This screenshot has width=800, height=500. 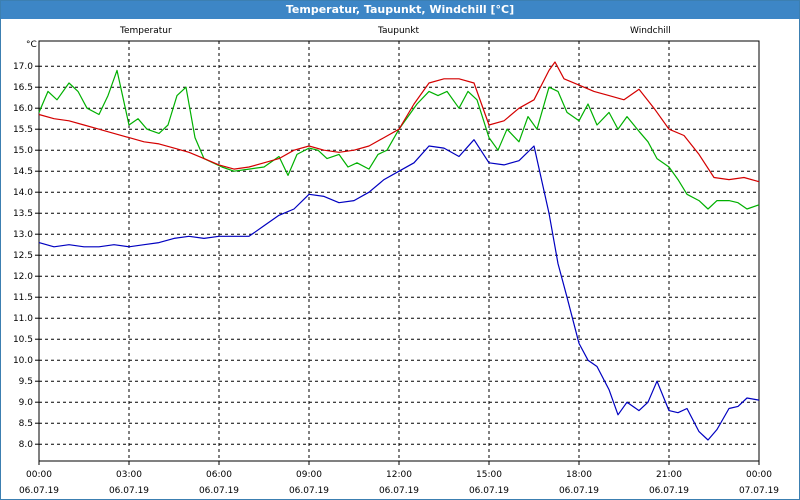 What do you see at coordinates (26, 445) in the screenshot?
I see `y-tick-label: 8.0` at bounding box center [26, 445].